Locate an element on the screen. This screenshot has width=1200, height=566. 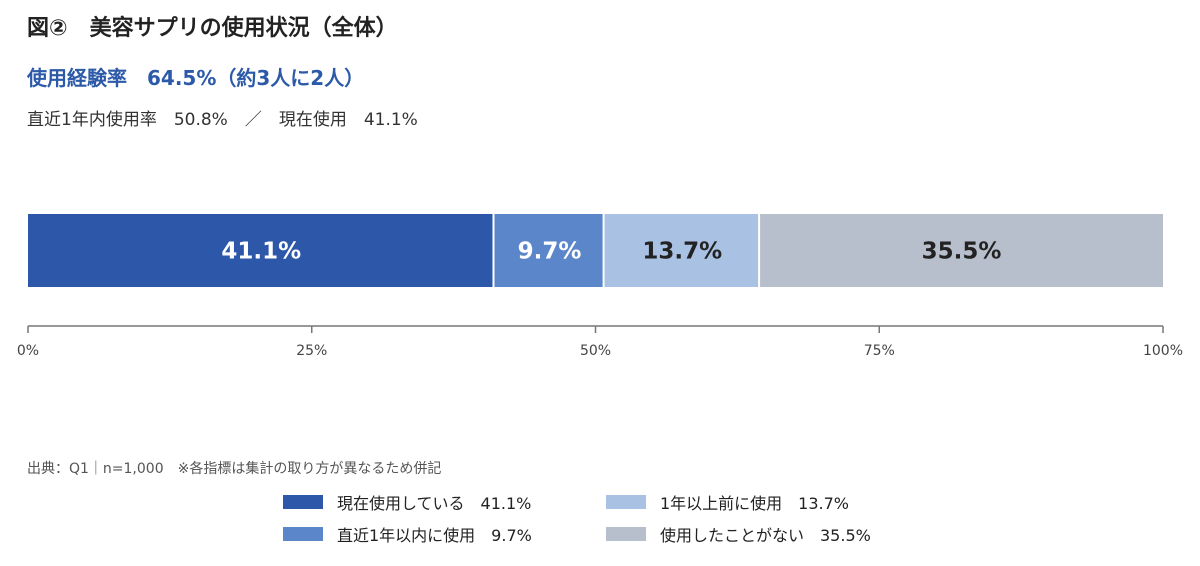
x-tick-label: 100% is located at coordinates (1163, 351).